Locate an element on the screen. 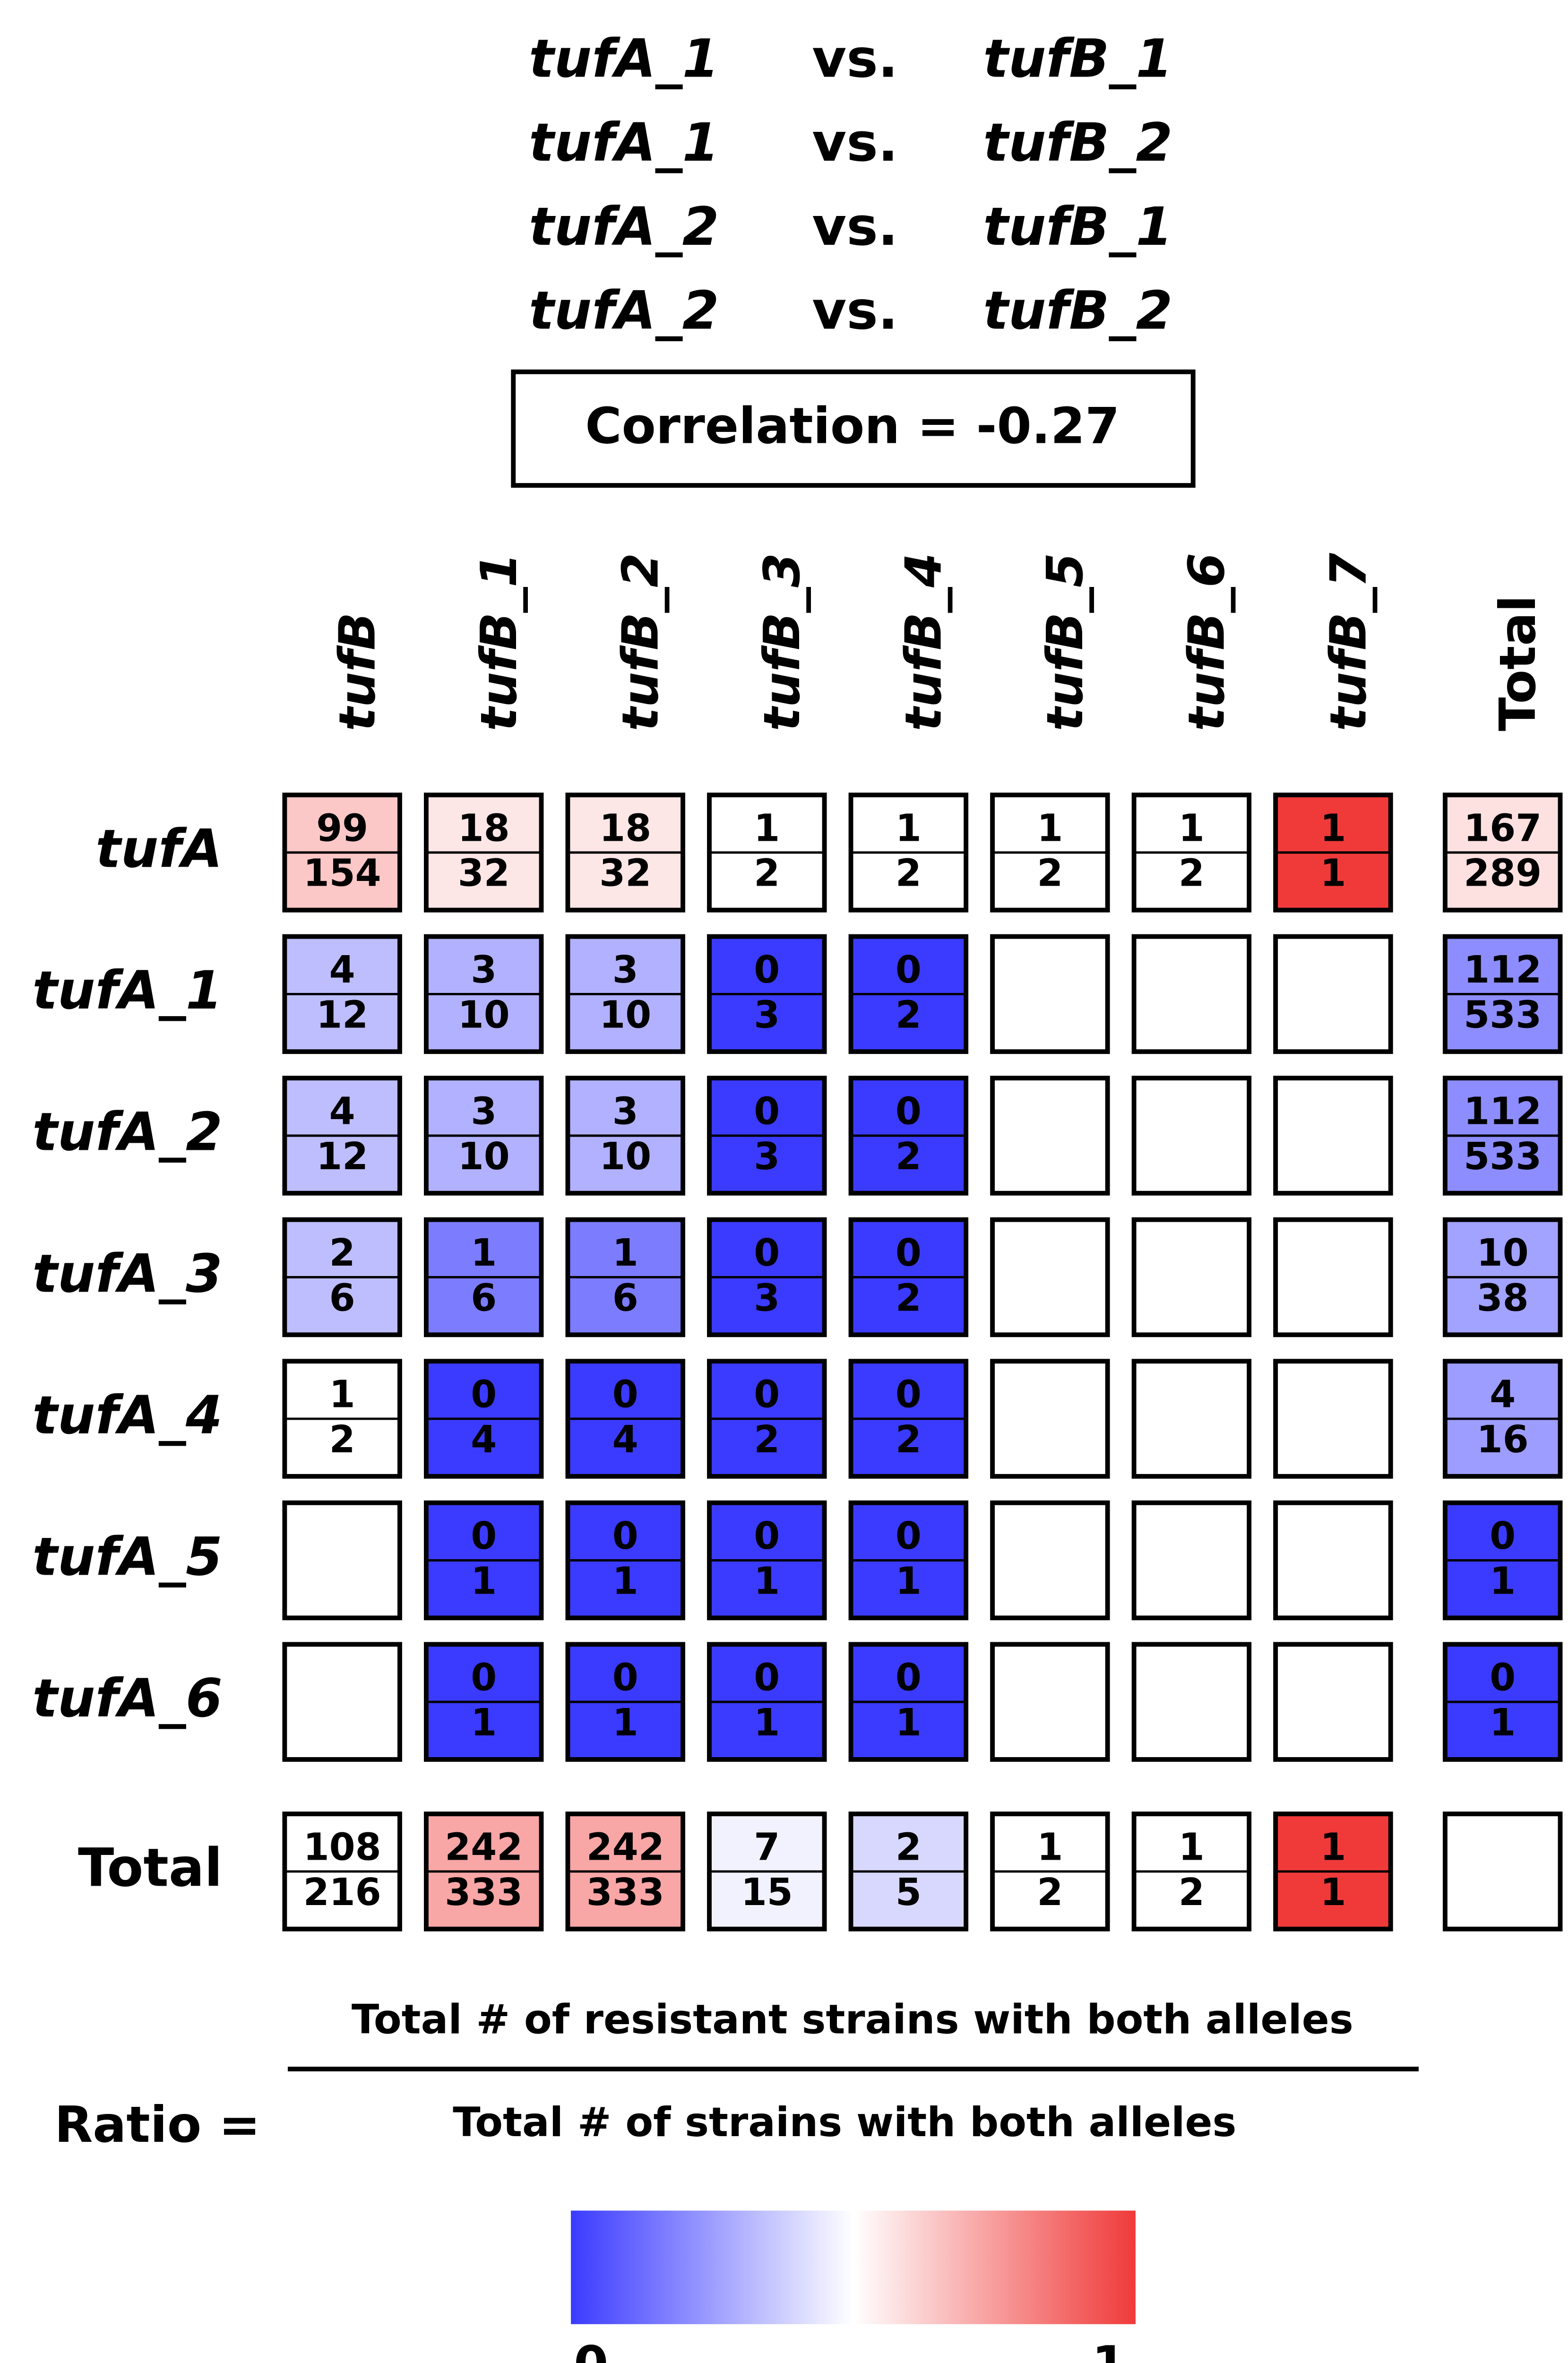 The width and height of the screenshot is (1568, 2363). cell-denominator: 289 is located at coordinates (1503, 873).